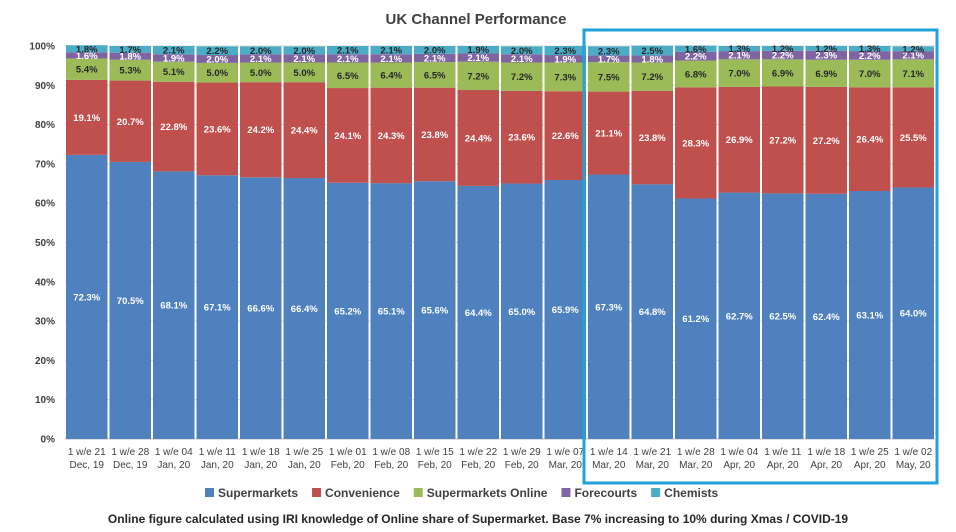 Image resolution: width=956 pixels, height=532 pixels. I want to click on data-label: 2.2%, so click(696, 57).